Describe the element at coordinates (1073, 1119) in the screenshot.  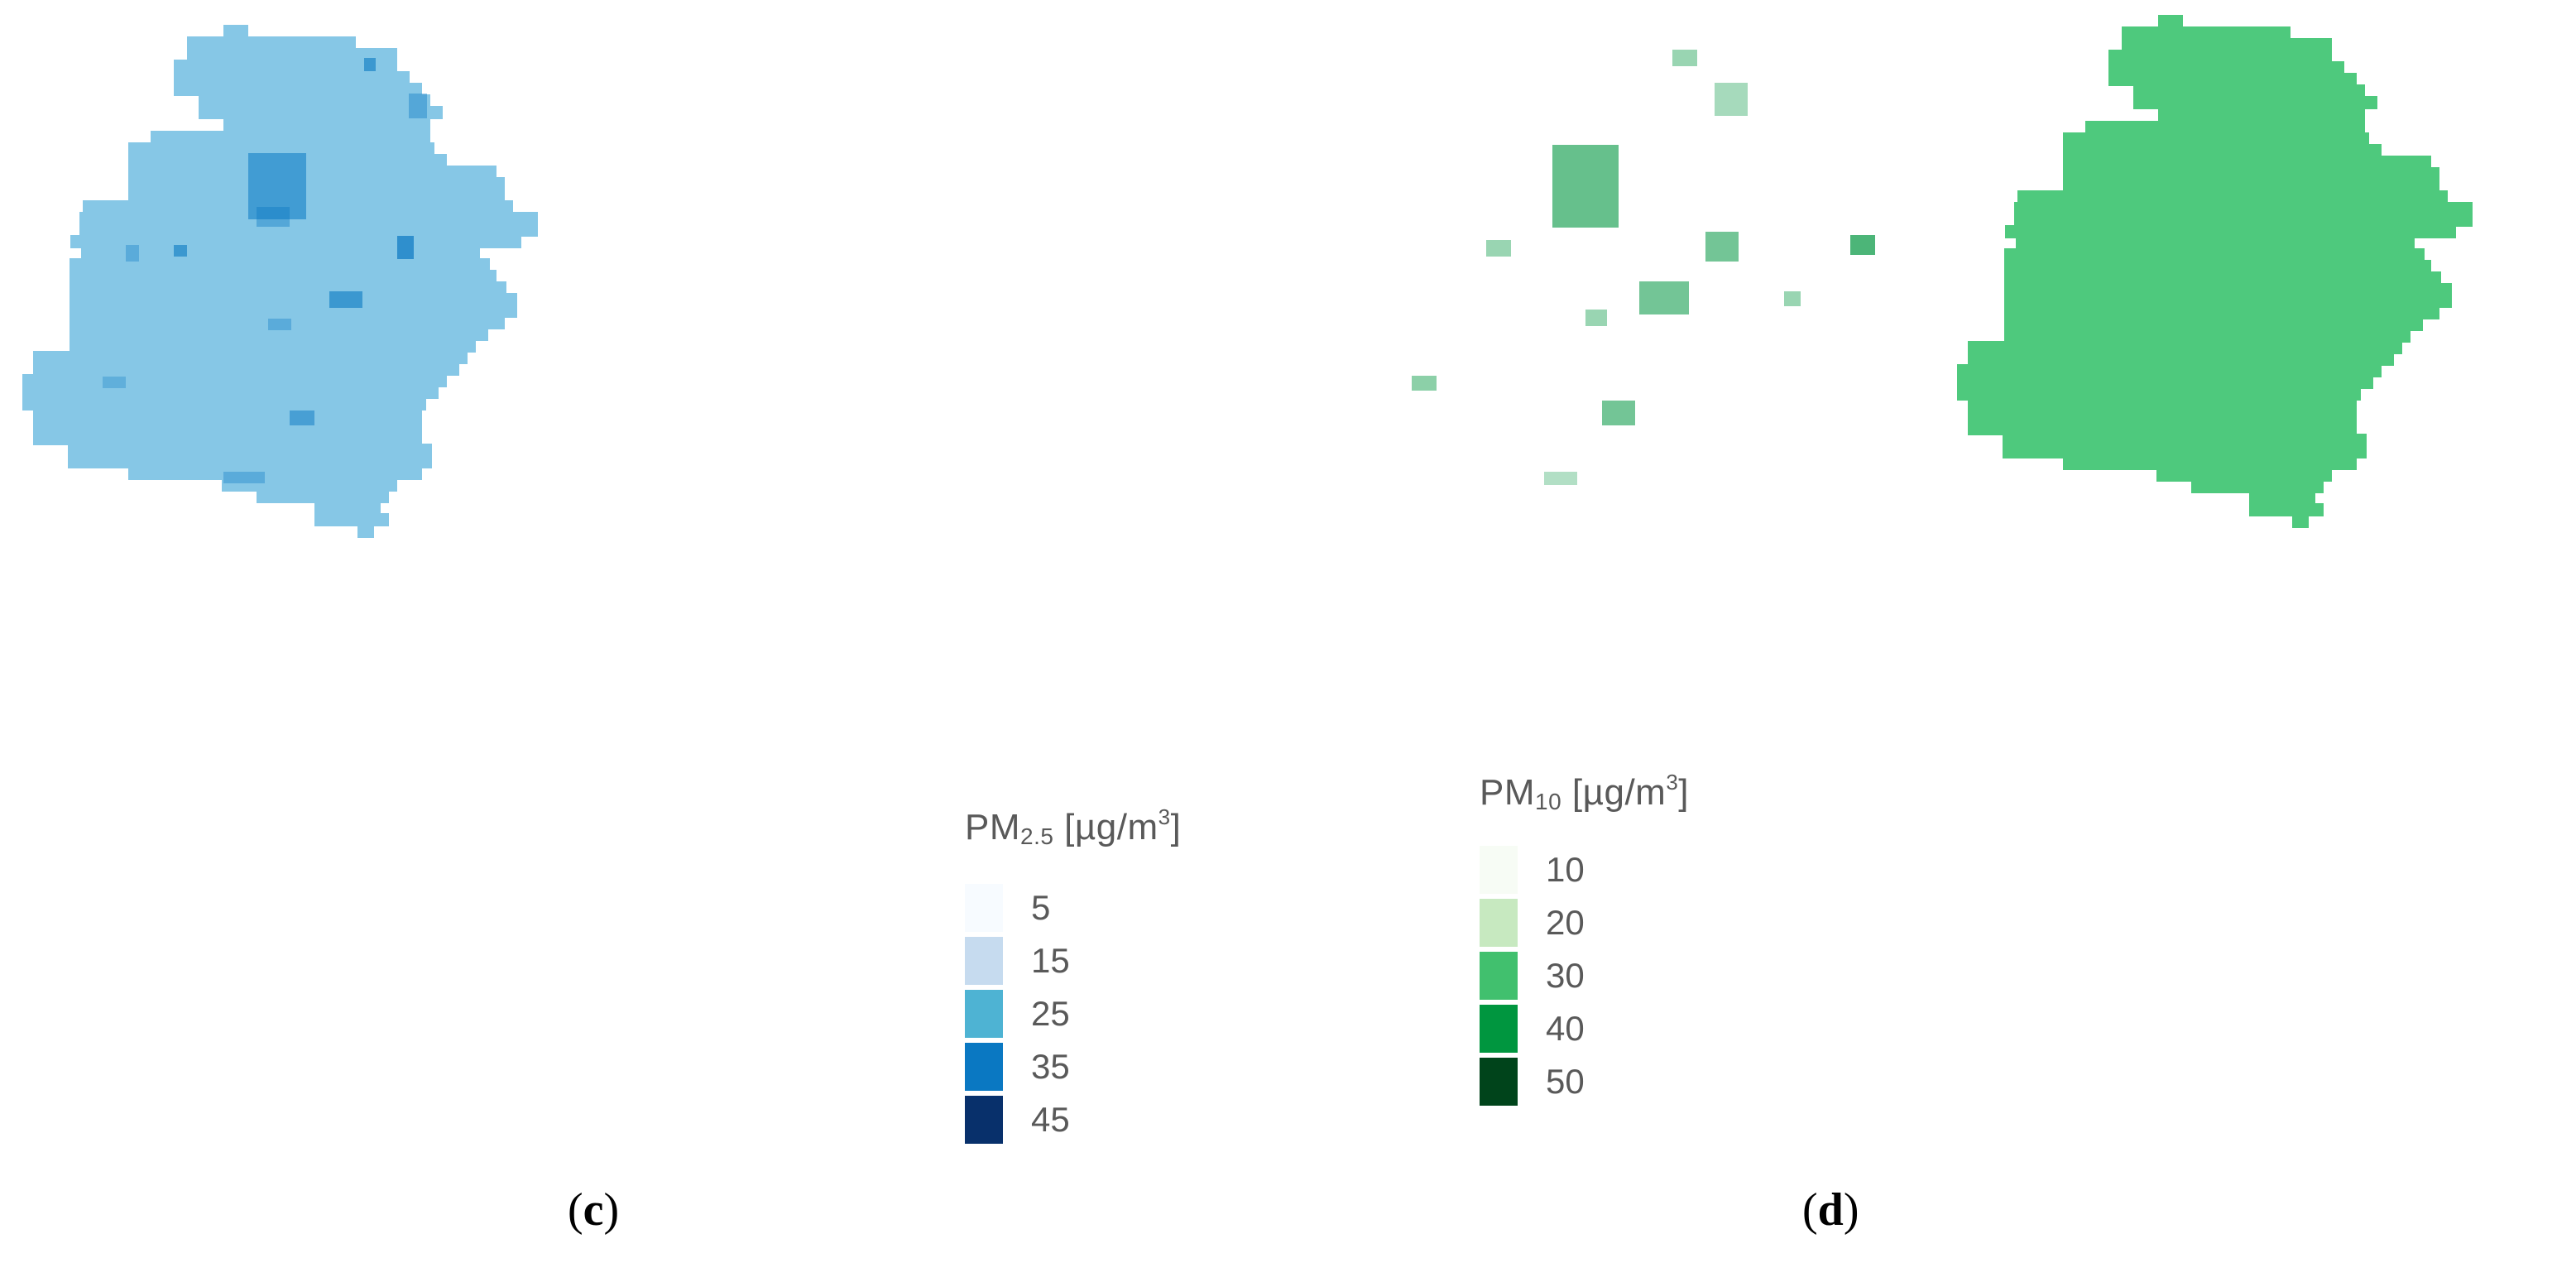
I see `legend-item: 45` at that location.